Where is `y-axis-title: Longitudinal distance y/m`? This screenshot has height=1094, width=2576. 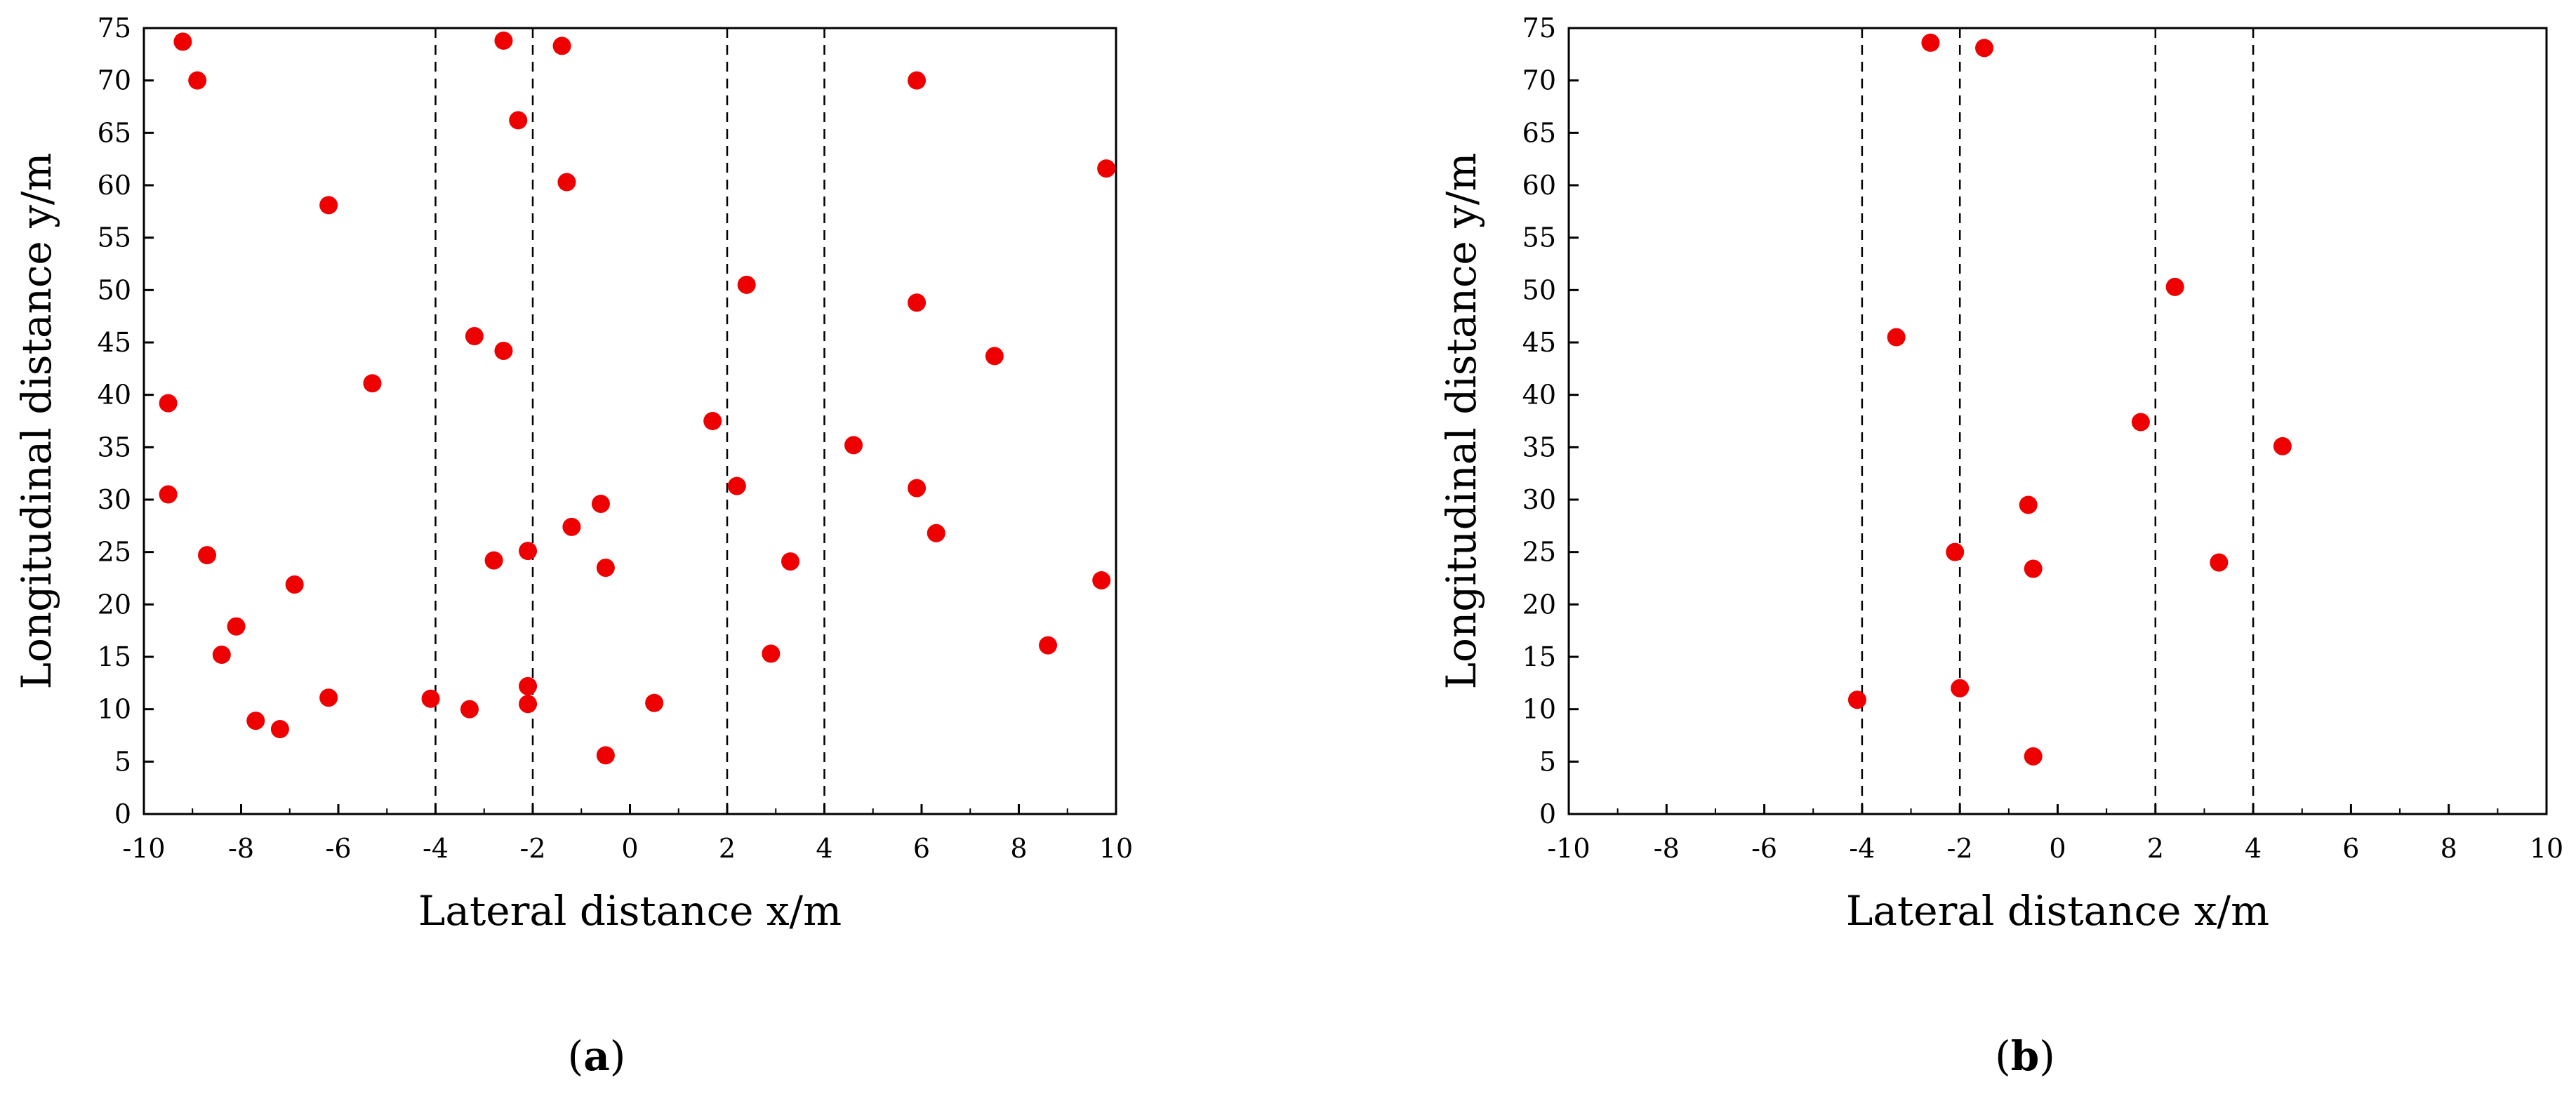 y-axis-title: Longitudinal distance y/m is located at coordinates (37, 421).